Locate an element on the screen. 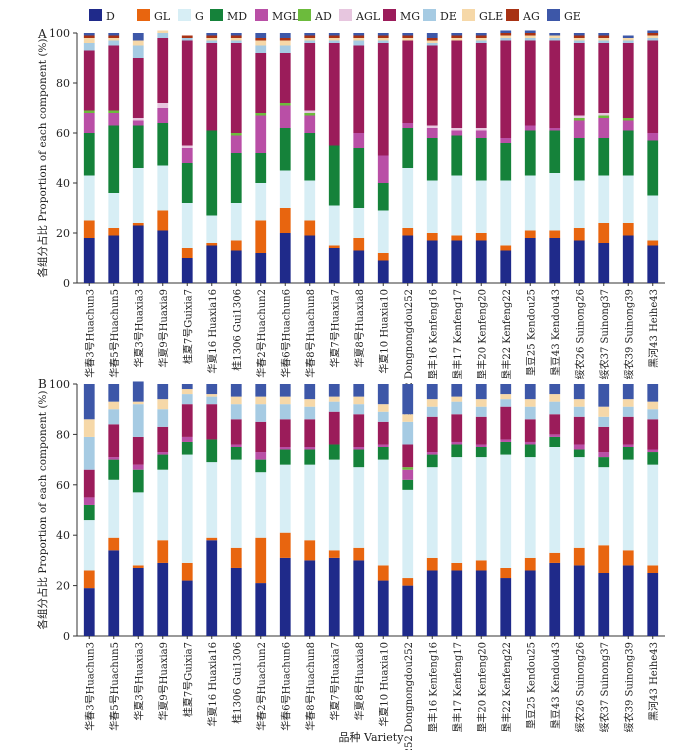 The image size is (700, 754). x-tick-label: 华夏8号Huaxia8 is located at coordinates (359, 681).